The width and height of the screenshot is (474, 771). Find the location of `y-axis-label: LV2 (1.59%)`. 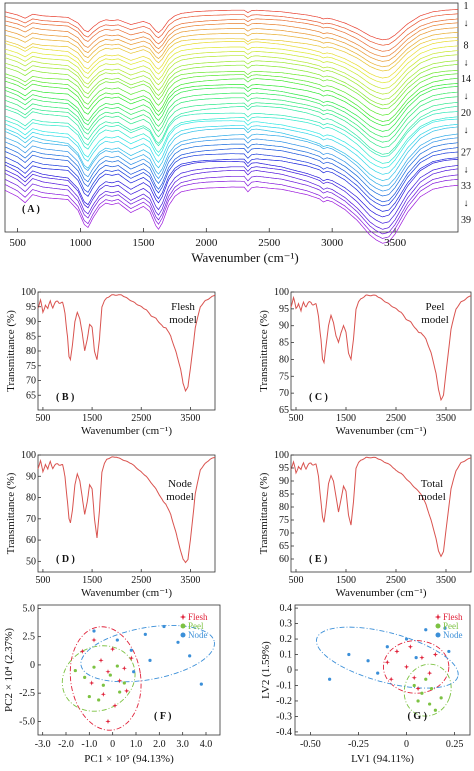

y-axis-label: LV2 (1.59%) is located at coordinates (266, 670).